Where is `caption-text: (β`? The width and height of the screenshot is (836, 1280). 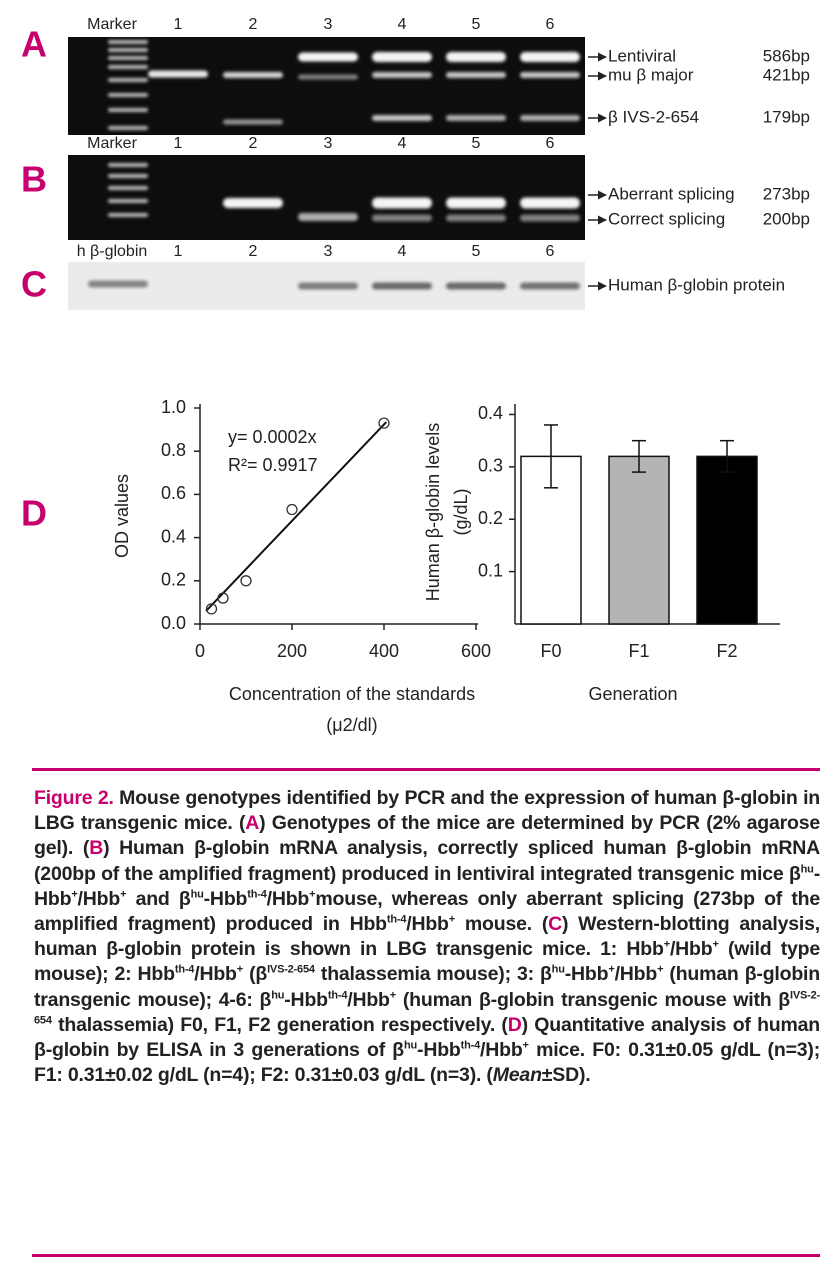 caption-text: (β is located at coordinates (255, 974).